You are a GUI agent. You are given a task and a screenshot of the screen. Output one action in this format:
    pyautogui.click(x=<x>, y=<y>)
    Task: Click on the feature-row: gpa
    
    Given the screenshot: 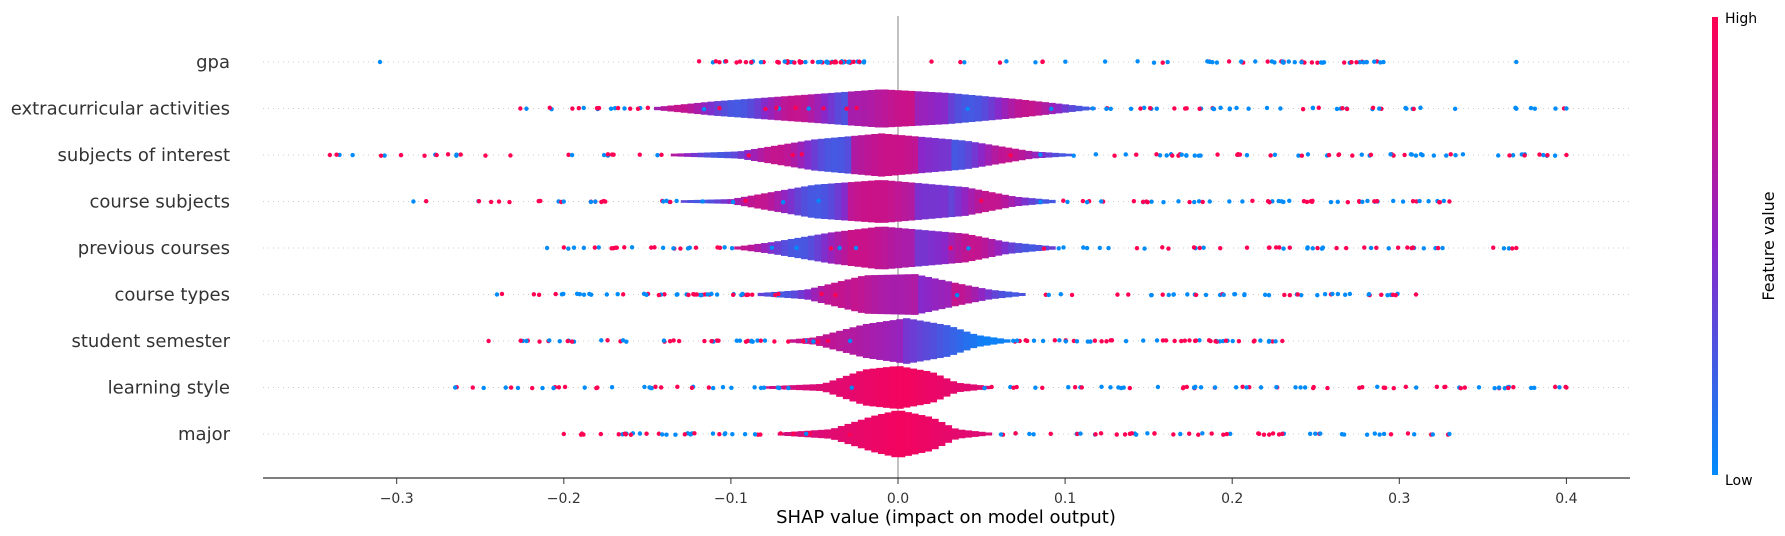 What is the action you would take?
    pyautogui.click(x=913, y=62)
    